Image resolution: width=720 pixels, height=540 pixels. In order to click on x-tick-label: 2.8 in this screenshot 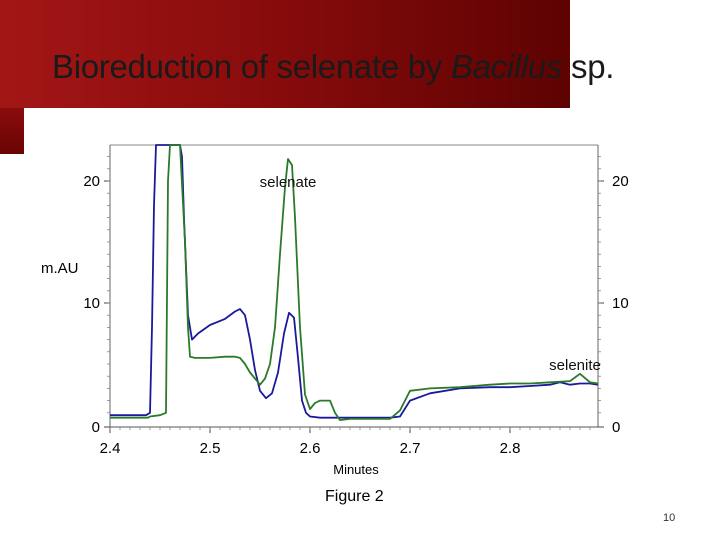, I will do `click(510, 448)`.